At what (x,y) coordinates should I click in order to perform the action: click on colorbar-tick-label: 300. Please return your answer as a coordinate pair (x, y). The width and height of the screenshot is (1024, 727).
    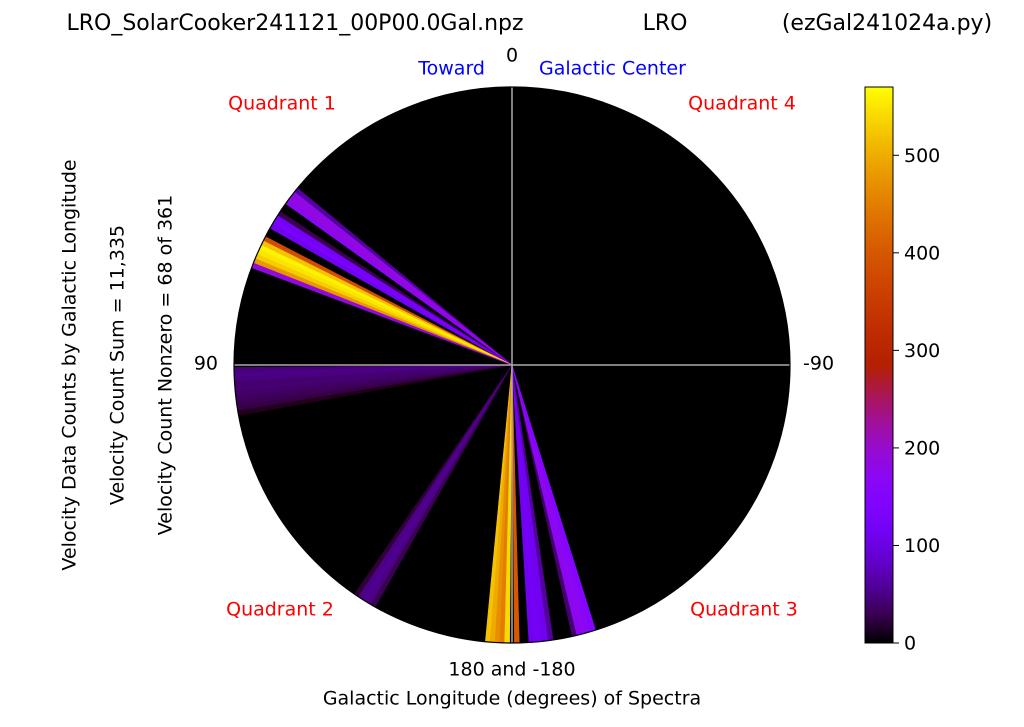
    Looking at the image, I should click on (922, 351).